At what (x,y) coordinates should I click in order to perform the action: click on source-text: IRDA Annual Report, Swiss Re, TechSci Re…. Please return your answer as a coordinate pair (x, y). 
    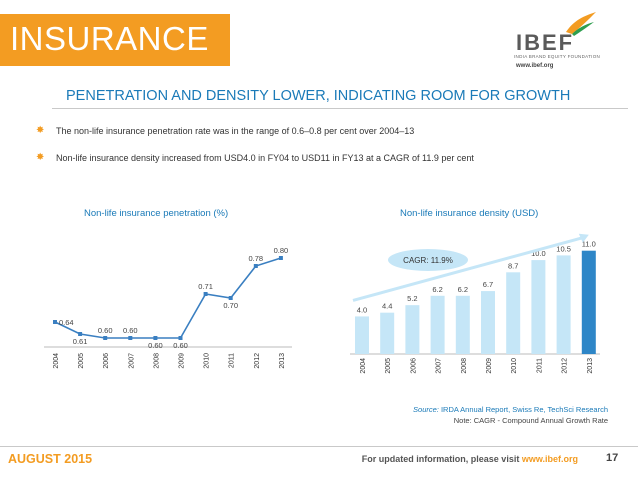
    Looking at the image, I should click on (523, 409).